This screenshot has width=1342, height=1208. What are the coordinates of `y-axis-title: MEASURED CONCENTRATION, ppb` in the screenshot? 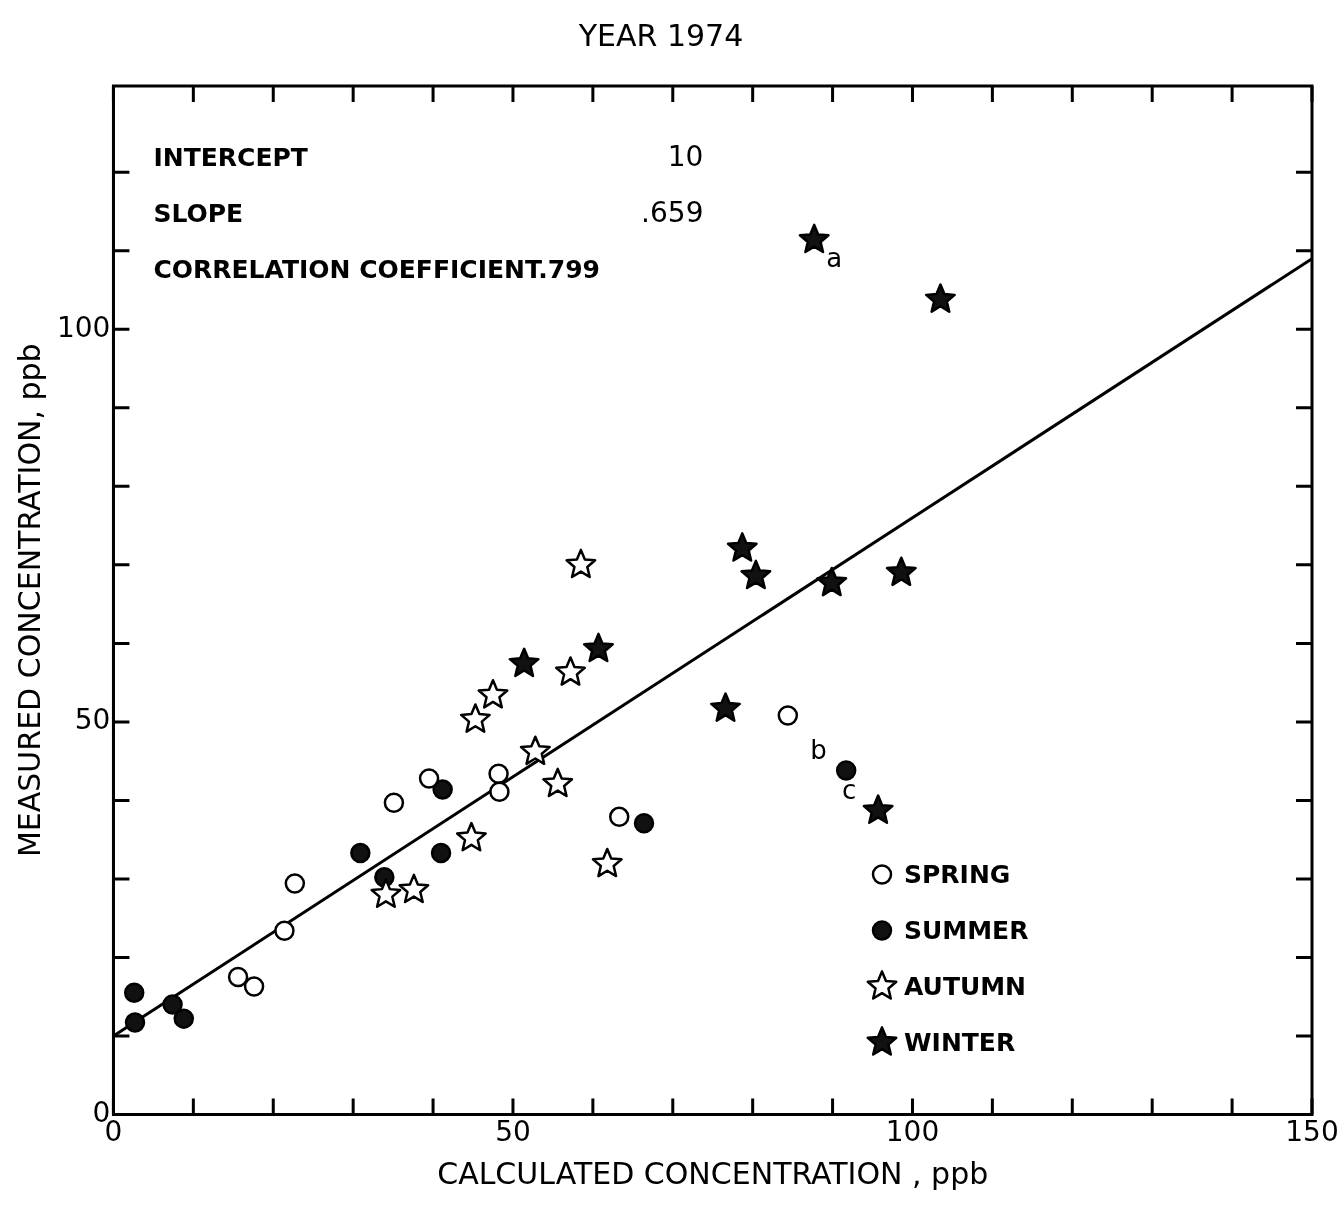 It's located at (29, 600).